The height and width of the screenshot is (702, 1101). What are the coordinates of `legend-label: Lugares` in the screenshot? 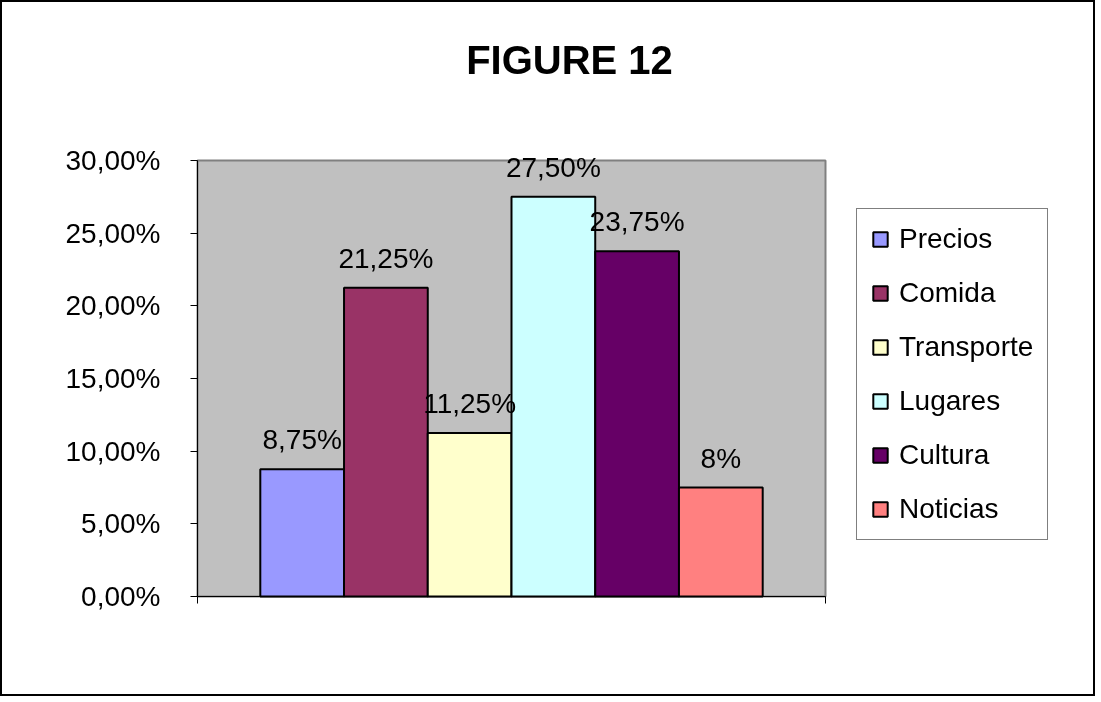 It's located at (950, 401).